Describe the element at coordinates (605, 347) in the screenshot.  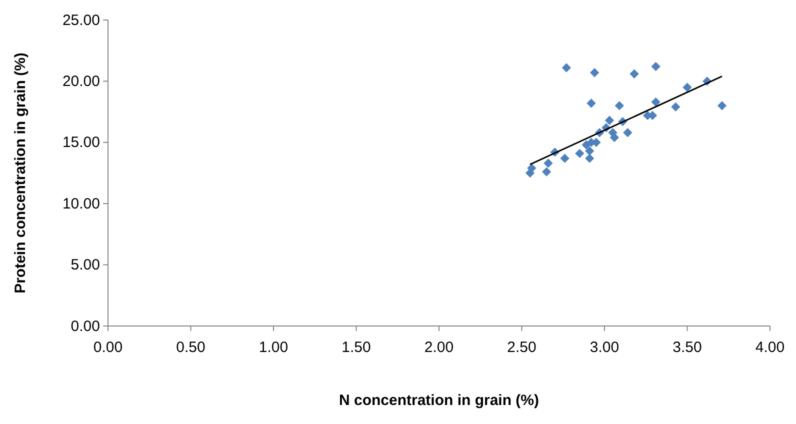
I see `x-tick-label: 3.00` at that location.